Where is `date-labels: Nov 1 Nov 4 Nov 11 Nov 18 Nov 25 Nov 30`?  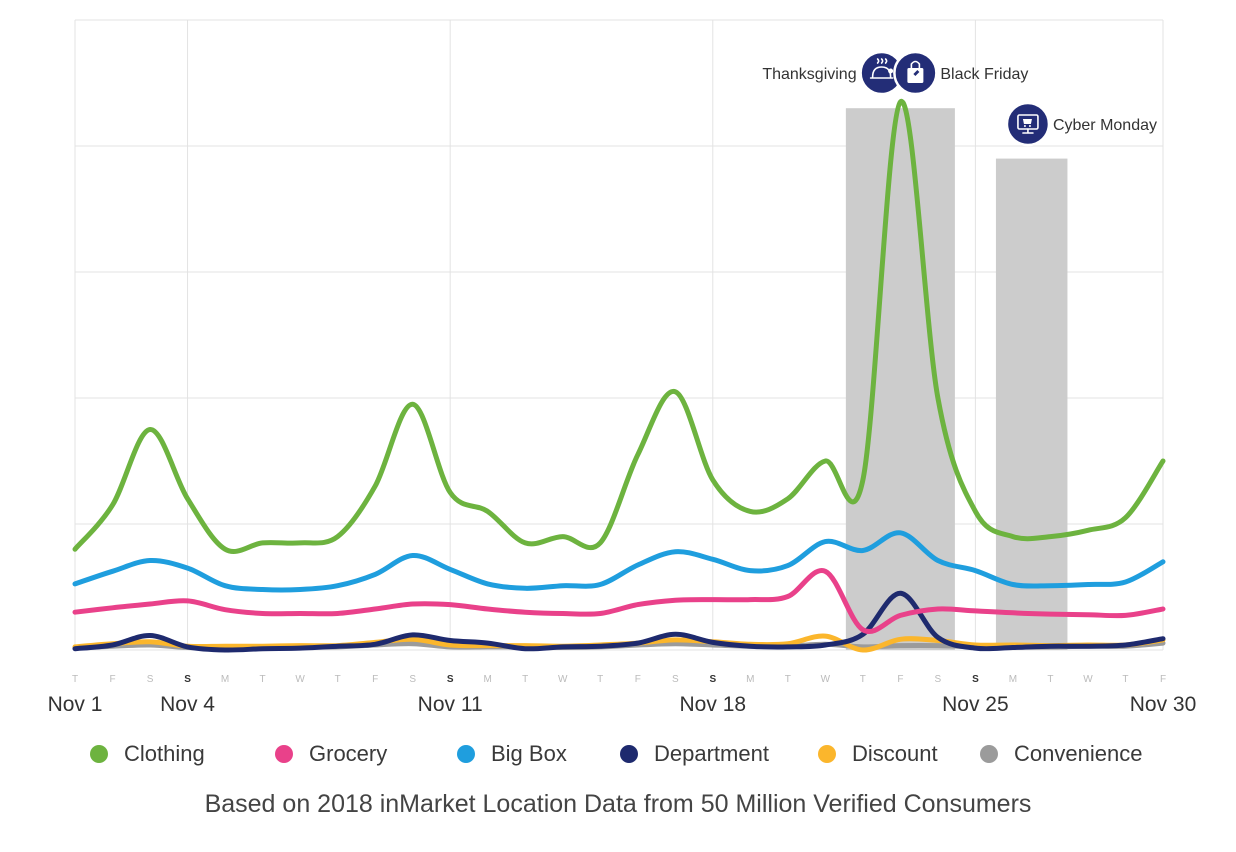
date-labels: Nov 1 Nov 4 Nov 11 Nov 18 Nov 25 Nov 30 is located at coordinates (622, 704).